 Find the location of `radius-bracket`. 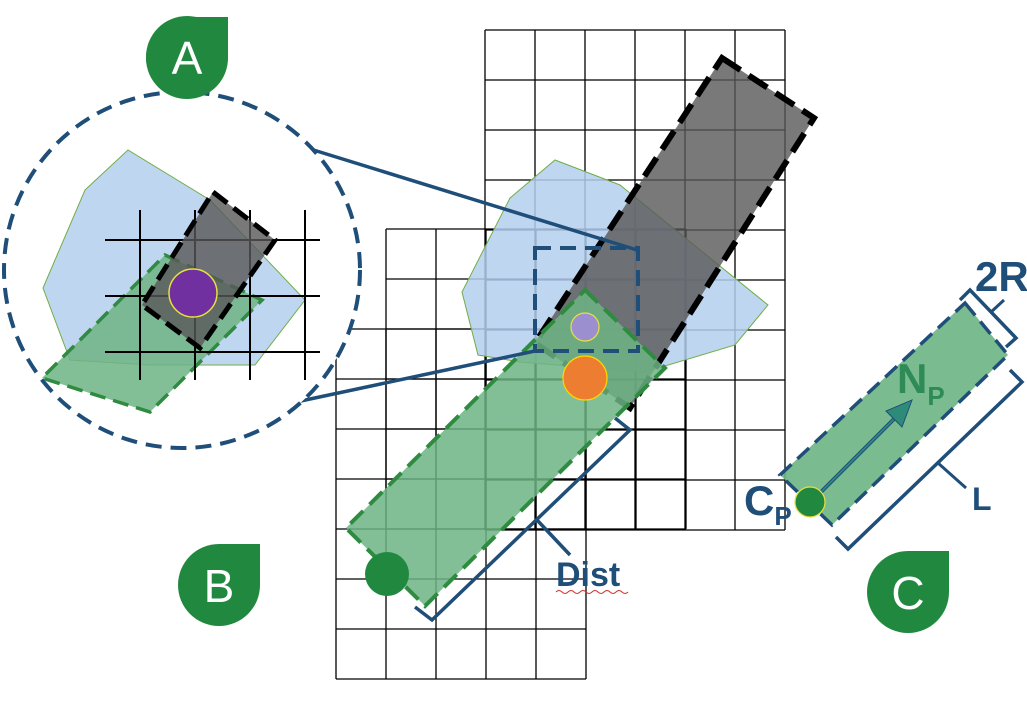

radius-bracket is located at coordinates (988, 318).